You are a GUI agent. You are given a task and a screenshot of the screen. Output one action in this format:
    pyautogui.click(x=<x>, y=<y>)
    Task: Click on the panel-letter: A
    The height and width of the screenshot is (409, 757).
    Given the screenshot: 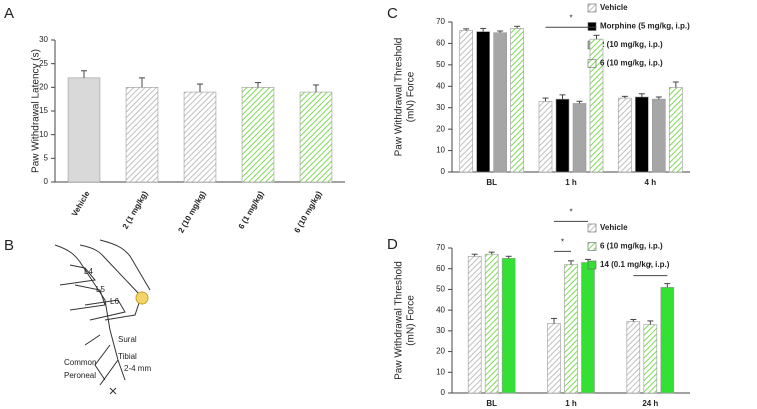 What is the action you would take?
    pyautogui.click(x=9, y=13)
    